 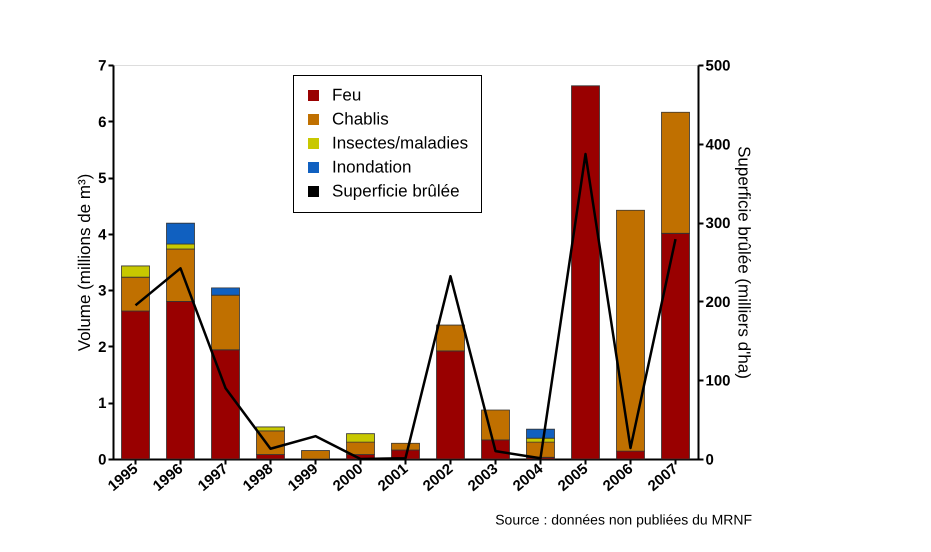 What do you see at coordinates (623, 520) in the screenshot?
I see `source-note: Source : données non publiées du MRNF` at bounding box center [623, 520].